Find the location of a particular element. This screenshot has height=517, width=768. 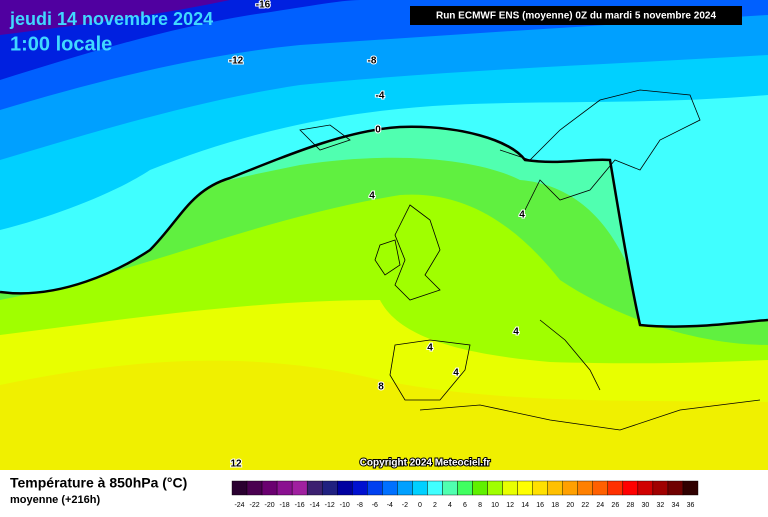

legend-label: -8 is located at coordinates (360, 505).